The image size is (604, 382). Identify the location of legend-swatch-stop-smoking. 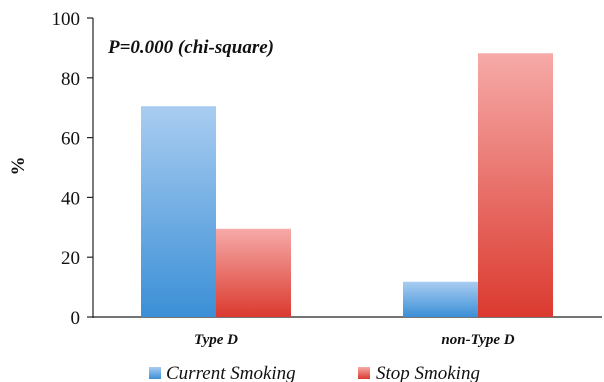
(364, 373).